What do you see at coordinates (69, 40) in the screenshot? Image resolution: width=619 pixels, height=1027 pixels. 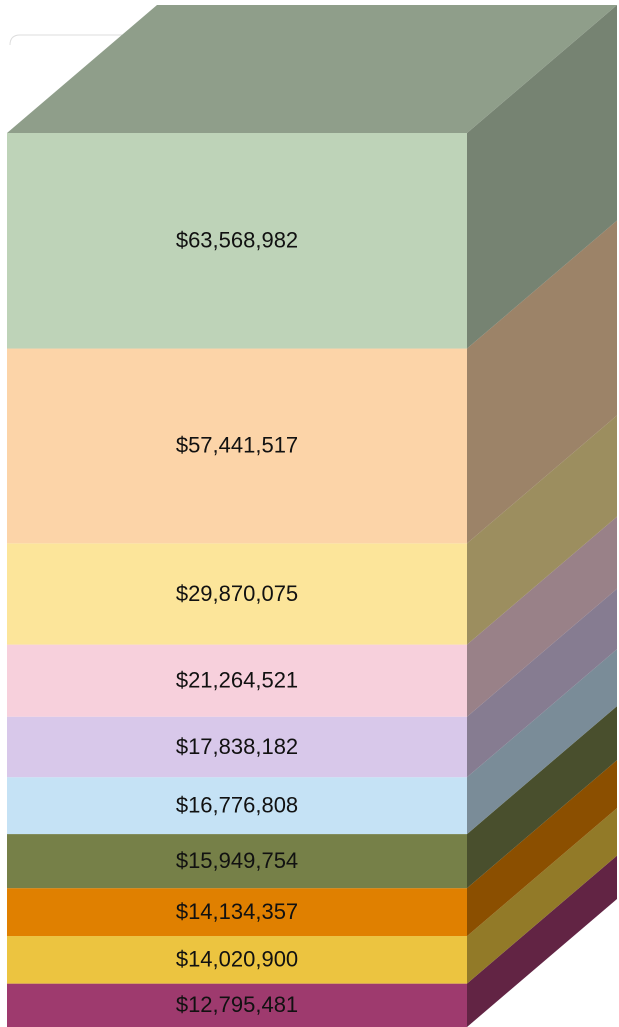 I see `chart-frame` at bounding box center [69, 40].